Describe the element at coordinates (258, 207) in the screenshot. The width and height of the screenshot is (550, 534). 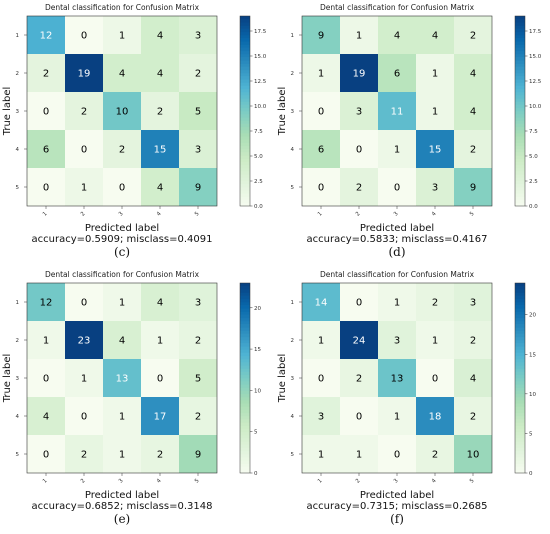
I see `colorbar-tick-label: 0.0` at that location.